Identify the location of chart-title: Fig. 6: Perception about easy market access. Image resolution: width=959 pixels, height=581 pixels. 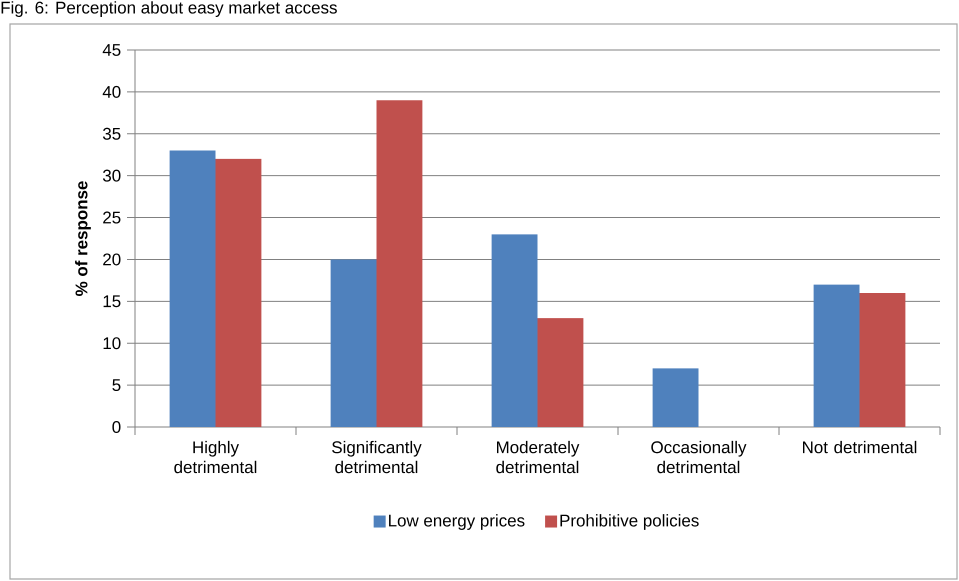
(169, 9).